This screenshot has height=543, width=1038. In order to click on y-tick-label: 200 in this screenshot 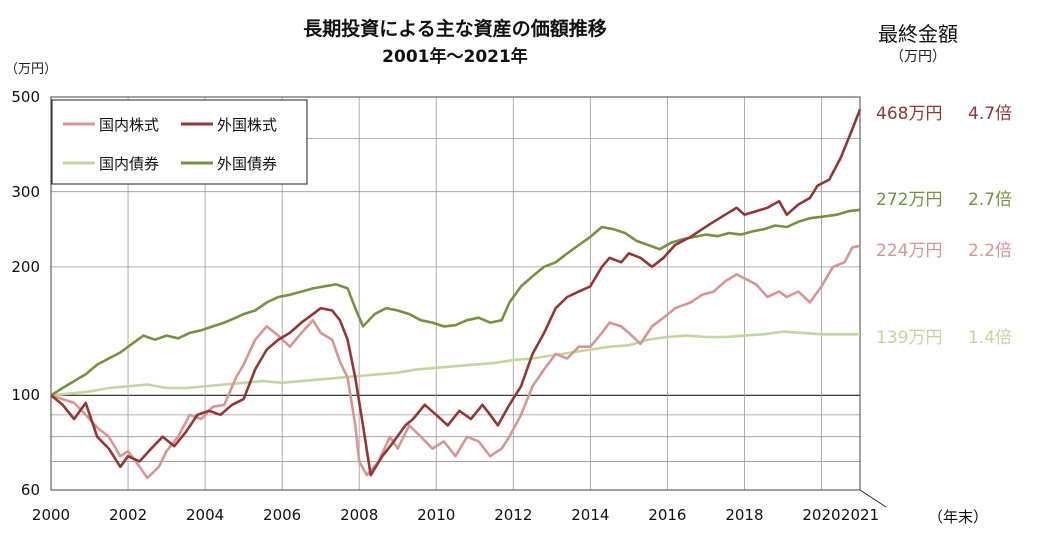, I will do `click(25, 266)`.